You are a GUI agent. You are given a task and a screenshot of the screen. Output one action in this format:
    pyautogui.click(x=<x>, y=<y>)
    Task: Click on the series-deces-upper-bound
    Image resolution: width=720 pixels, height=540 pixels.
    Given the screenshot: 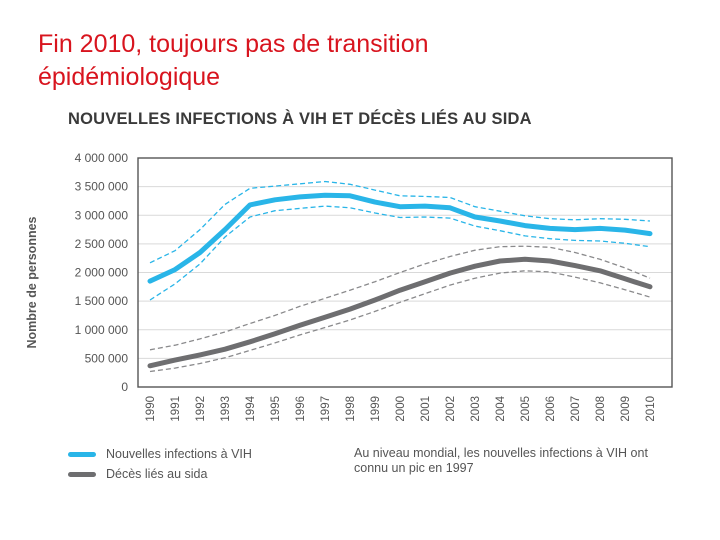 What is the action you would take?
    pyautogui.click(x=400, y=298)
    